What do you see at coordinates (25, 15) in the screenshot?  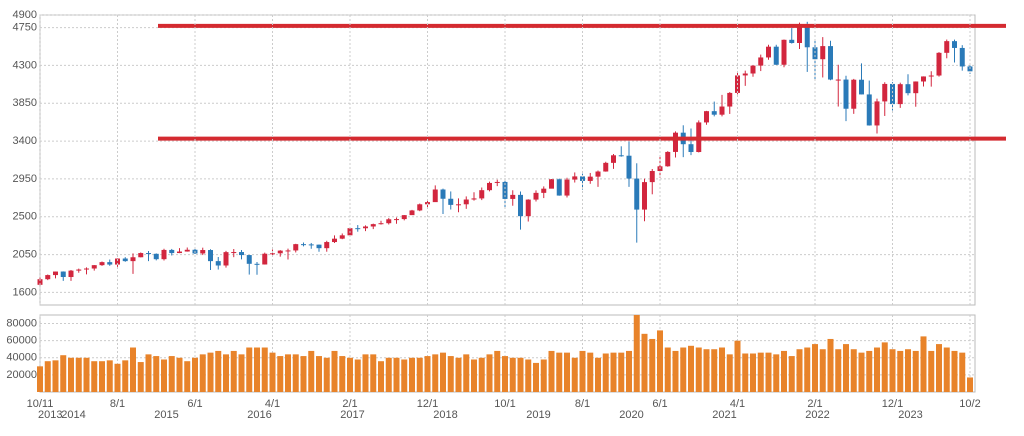 I see `y-tick-label: 4900` at bounding box center [25, 15].